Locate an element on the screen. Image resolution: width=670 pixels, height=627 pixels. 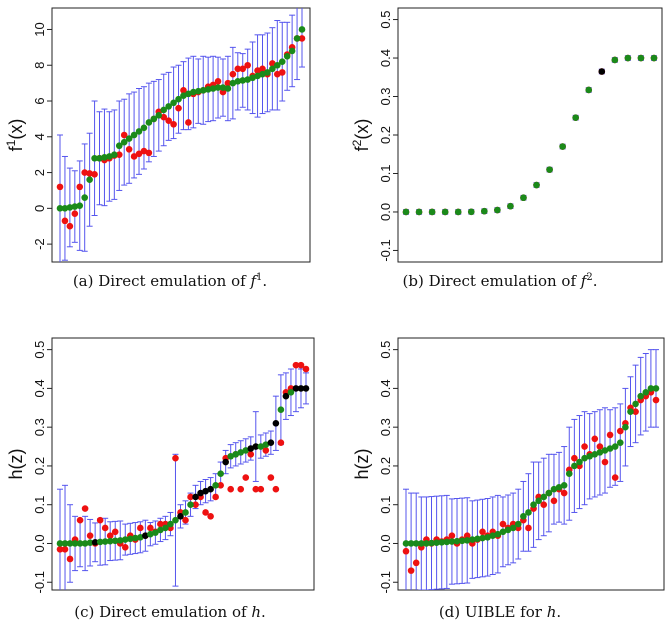
y-axis-label-c: h(z) is located at coordinates (16, 464).